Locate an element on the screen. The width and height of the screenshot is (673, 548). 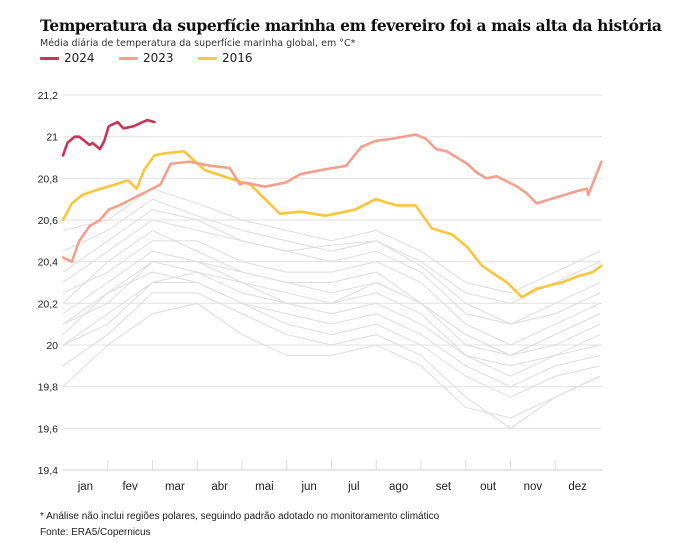
x-tick-label: mai is located at coordinates (264, 487).